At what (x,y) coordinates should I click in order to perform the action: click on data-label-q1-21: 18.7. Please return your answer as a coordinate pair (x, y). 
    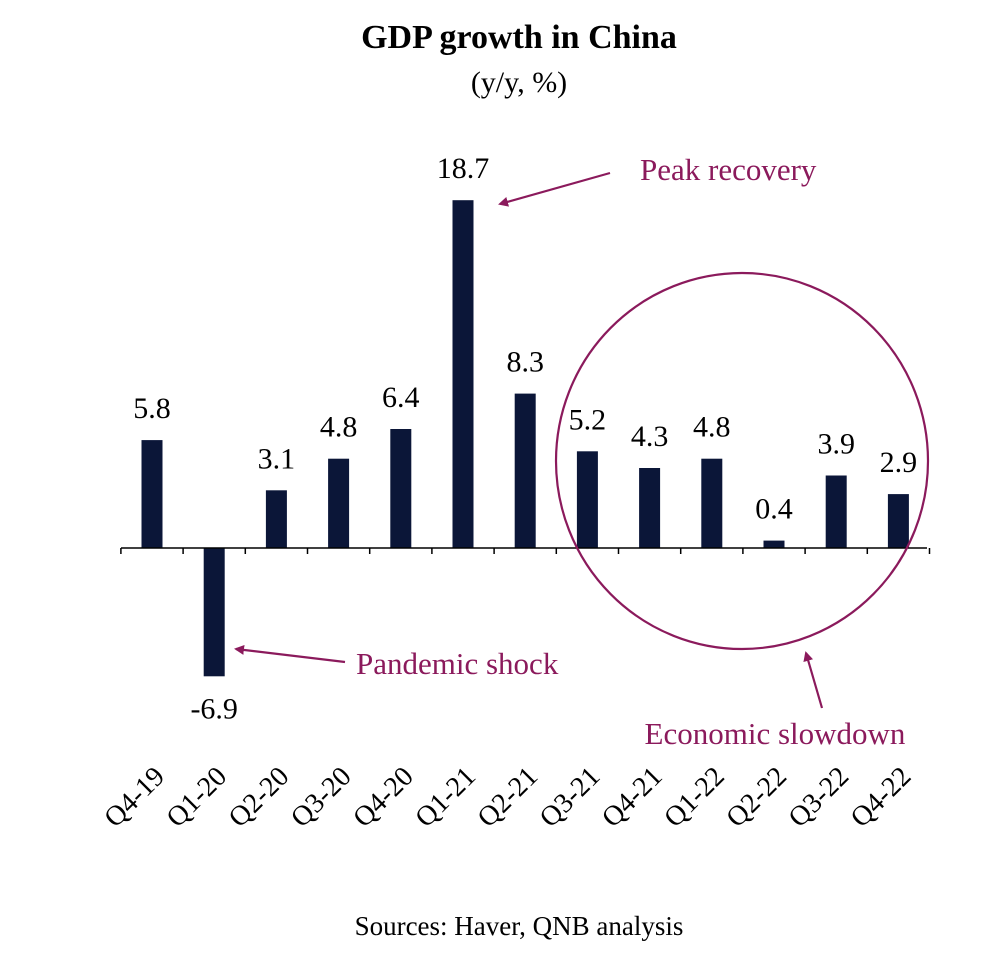
    Looking at the image, I should click on (463, 168).